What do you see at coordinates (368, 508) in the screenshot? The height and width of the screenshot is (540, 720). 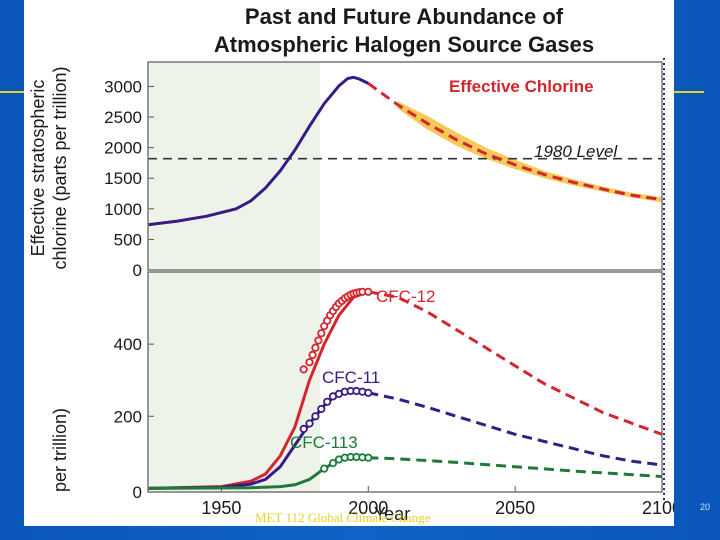 I see `xtick-label: 2000` at bounding box center [368, 508].